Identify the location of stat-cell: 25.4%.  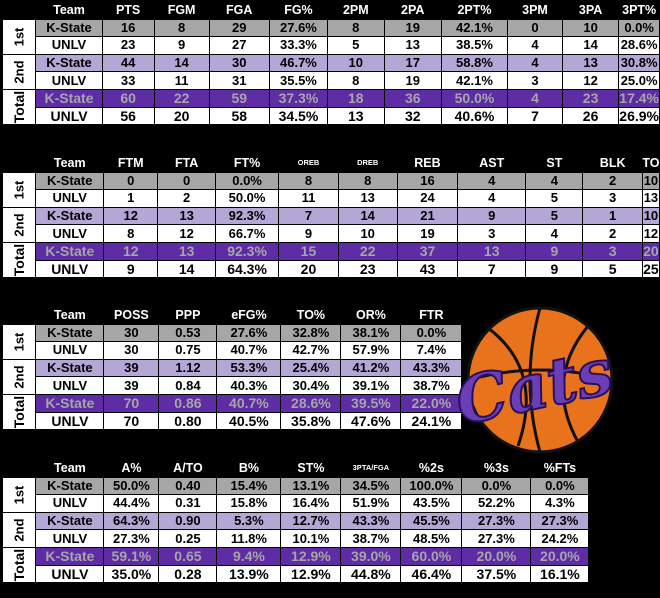
(311, 368).